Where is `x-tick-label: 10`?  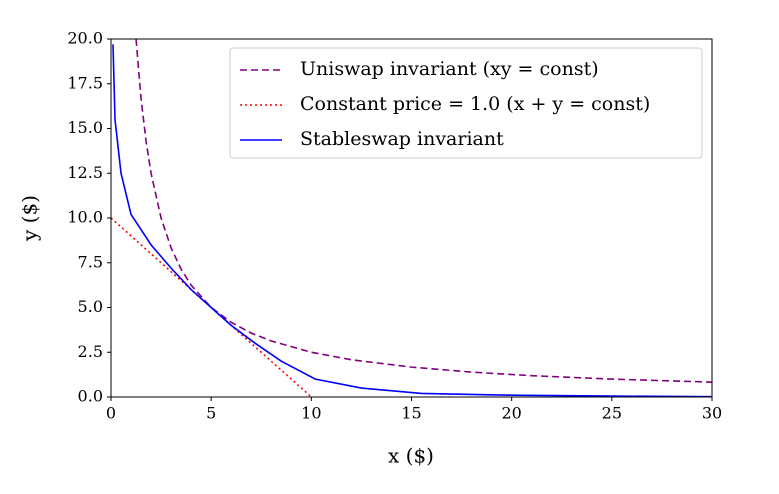 x-tick-label: 10 is located at coordinates (311, 413).